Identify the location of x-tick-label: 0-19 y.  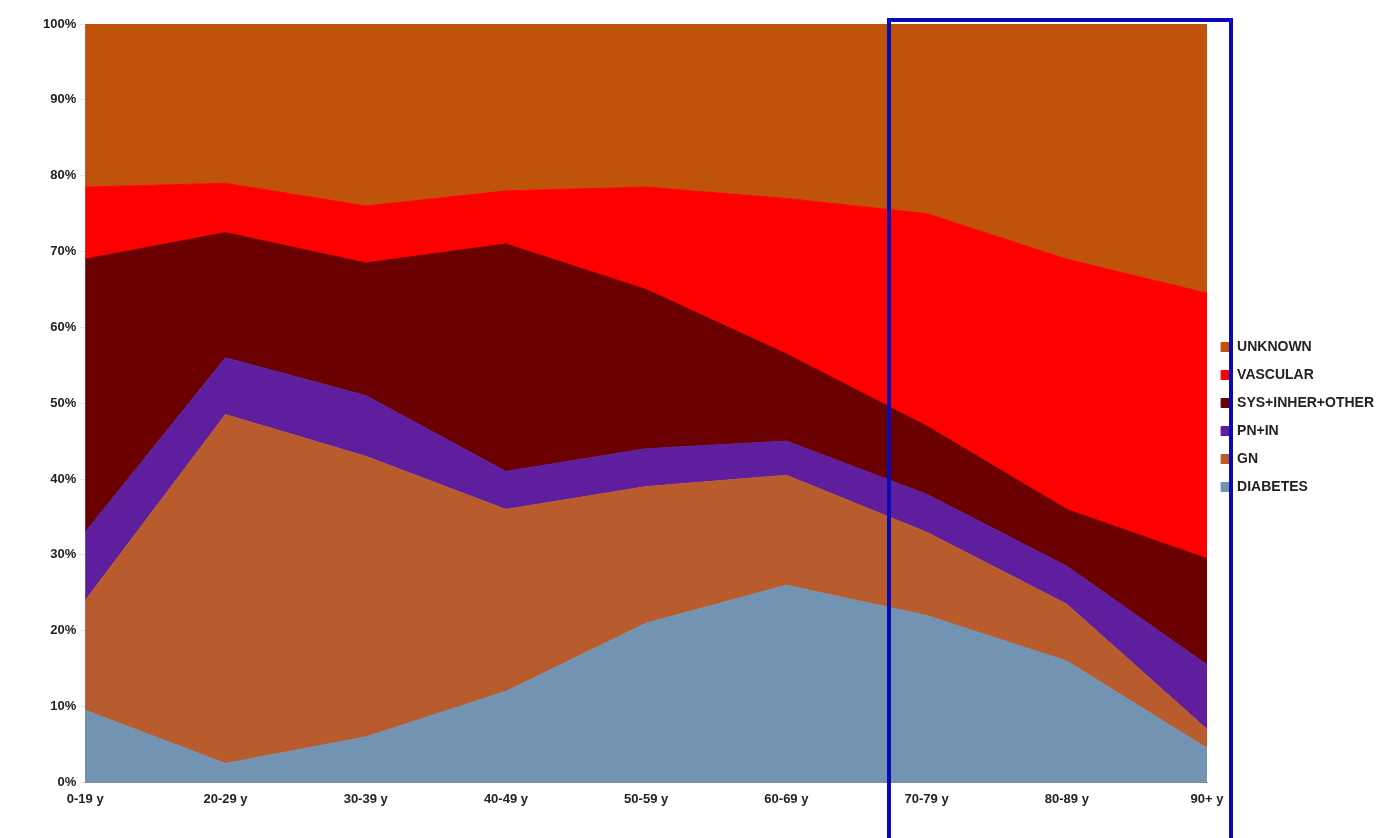
(85, 798).